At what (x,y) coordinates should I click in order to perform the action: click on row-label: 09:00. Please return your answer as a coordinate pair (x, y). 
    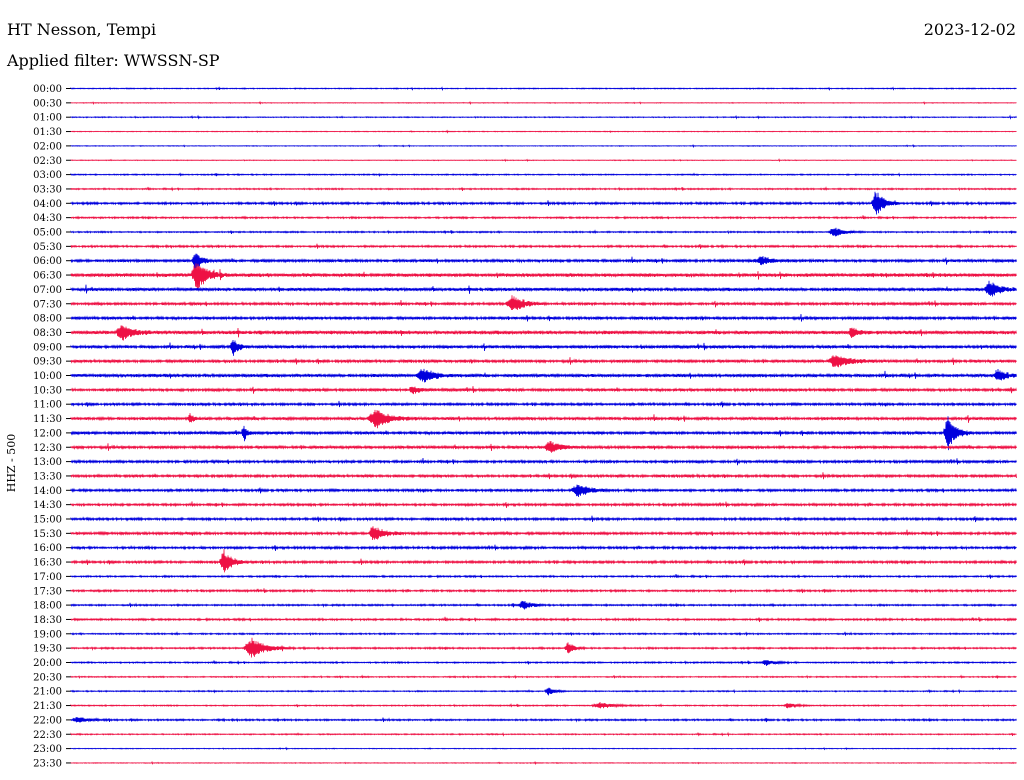
    Looking at the image, I should click on (47, 347).